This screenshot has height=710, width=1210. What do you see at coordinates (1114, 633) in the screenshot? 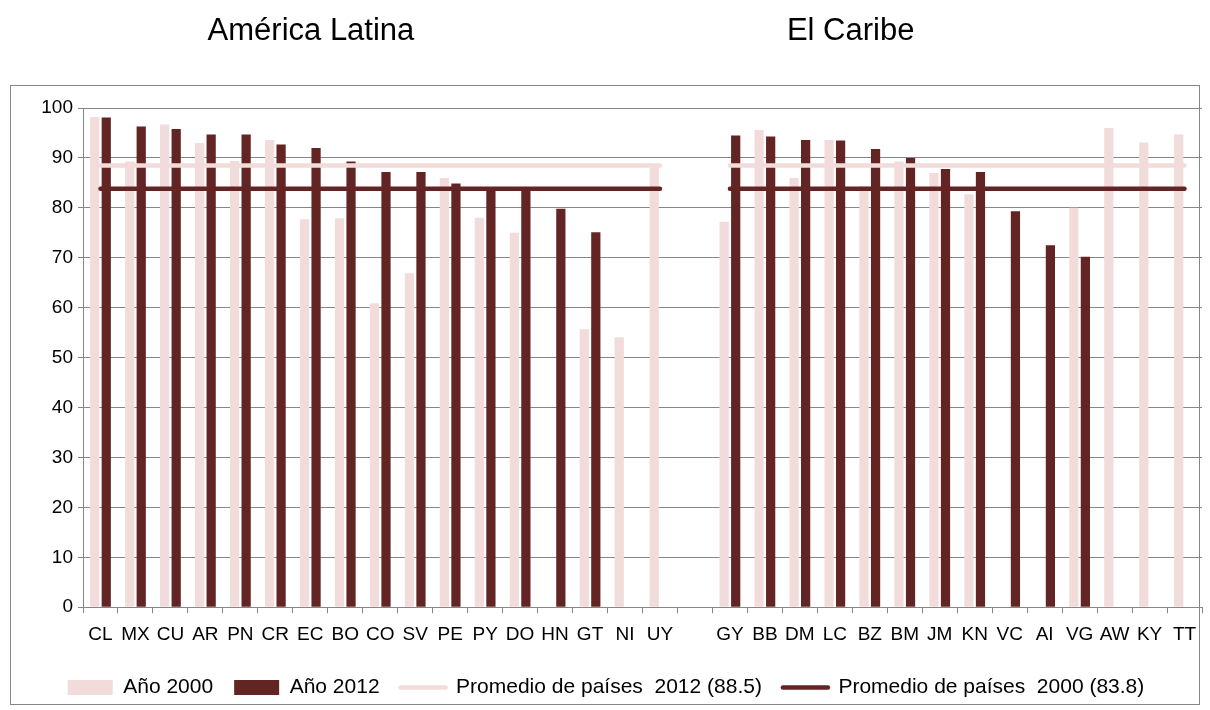
I see `x-tick-label: AW` at bounding box center [1114, 633].